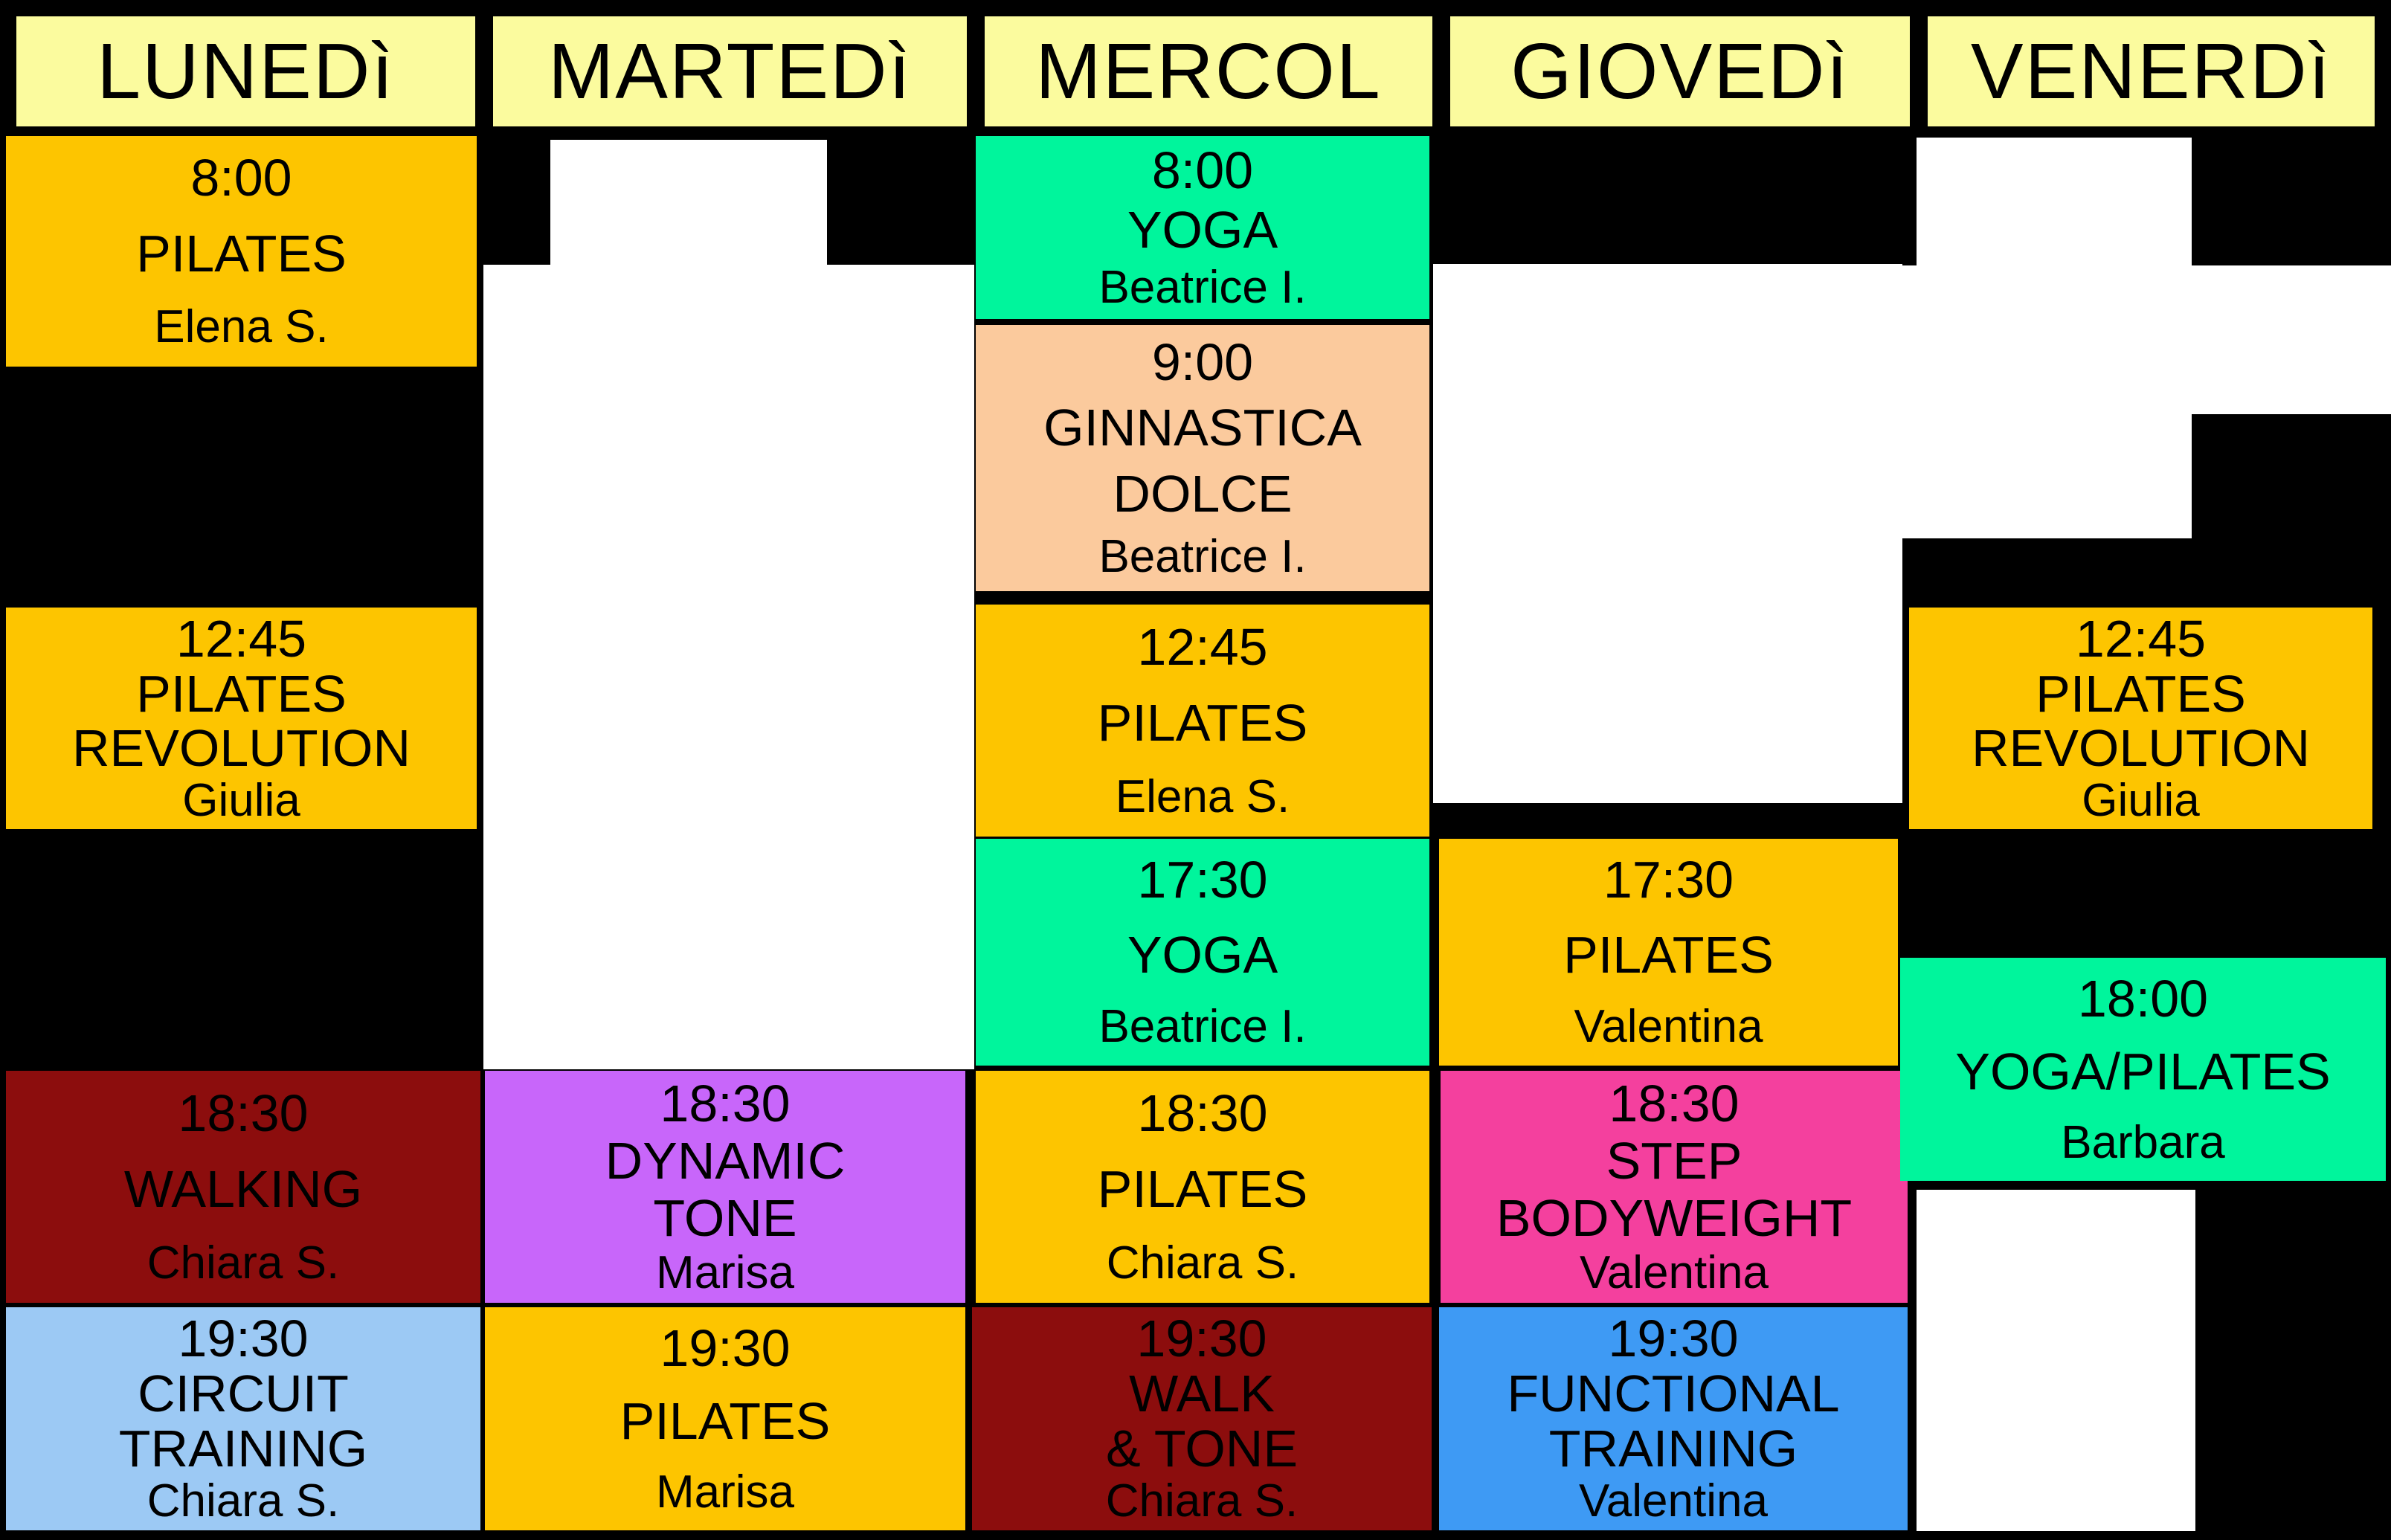 The height and width of the screenshot is (1540, 2391). What do you see at coordinates (1202, 428) in the screenshot?
I see `class-title: GINNASTICA` at bounding box center [1202, 428].